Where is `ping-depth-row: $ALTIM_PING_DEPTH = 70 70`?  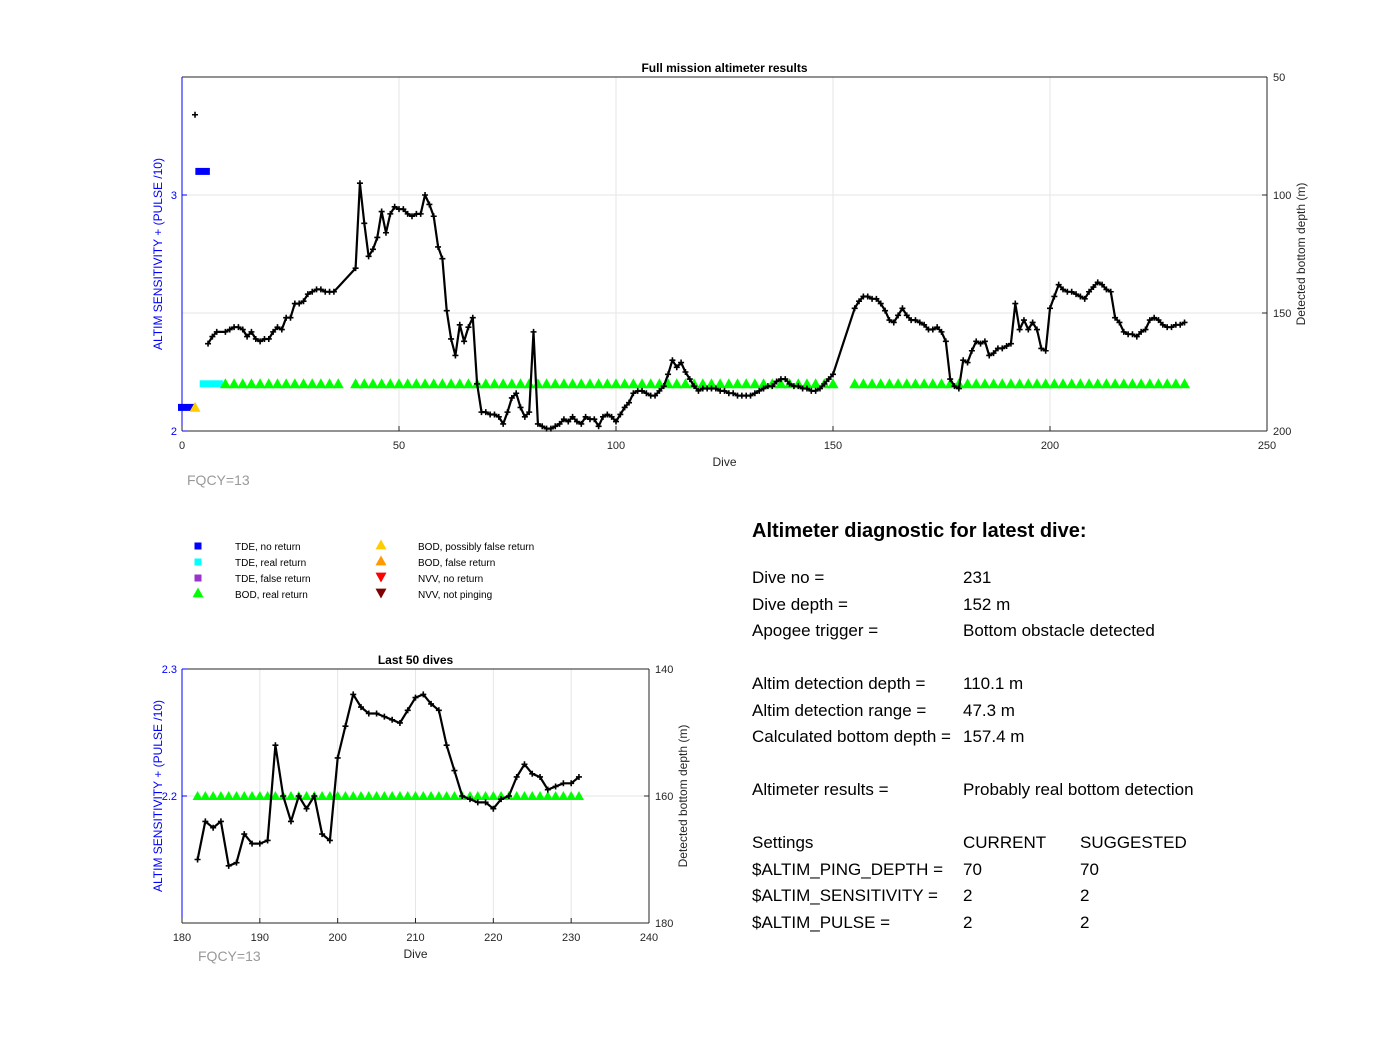 ping-depth-row: $ALTIM_PING_DEPTH = 70 70 is located at coordinates (1062, 870).